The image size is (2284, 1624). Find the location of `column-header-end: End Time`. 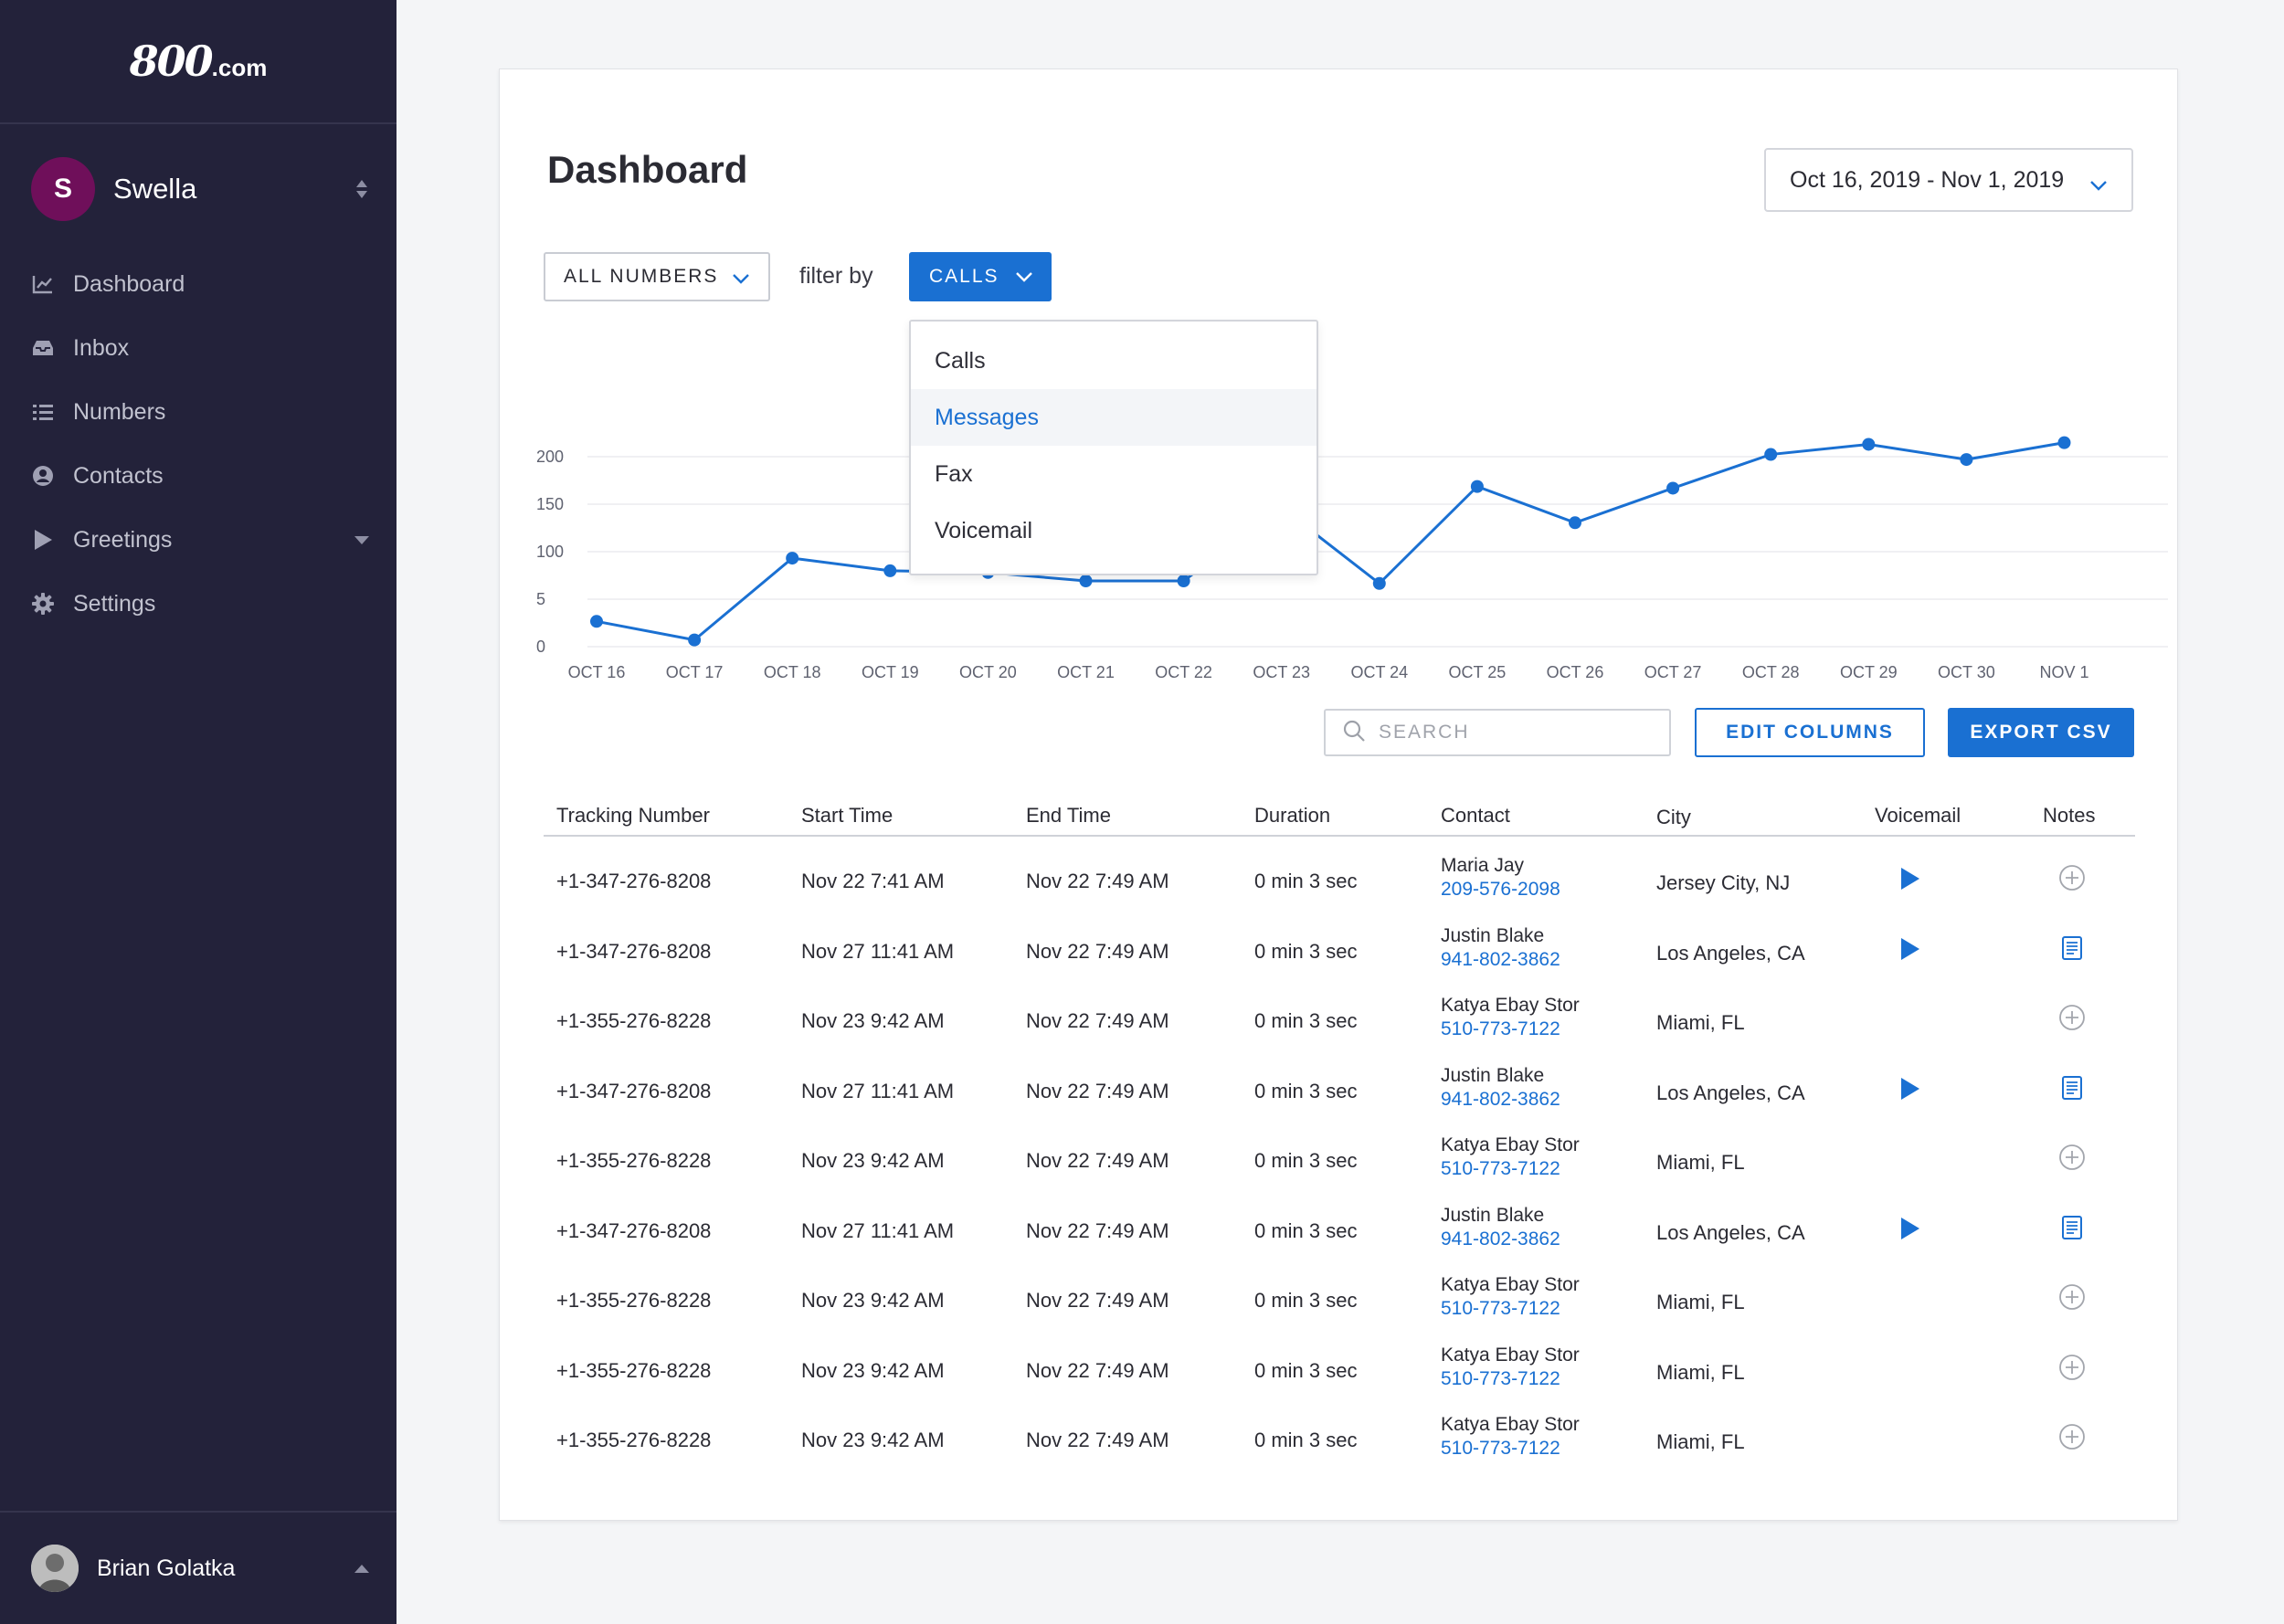

column-header-end: End Time is located at coordinates (1068, 816).